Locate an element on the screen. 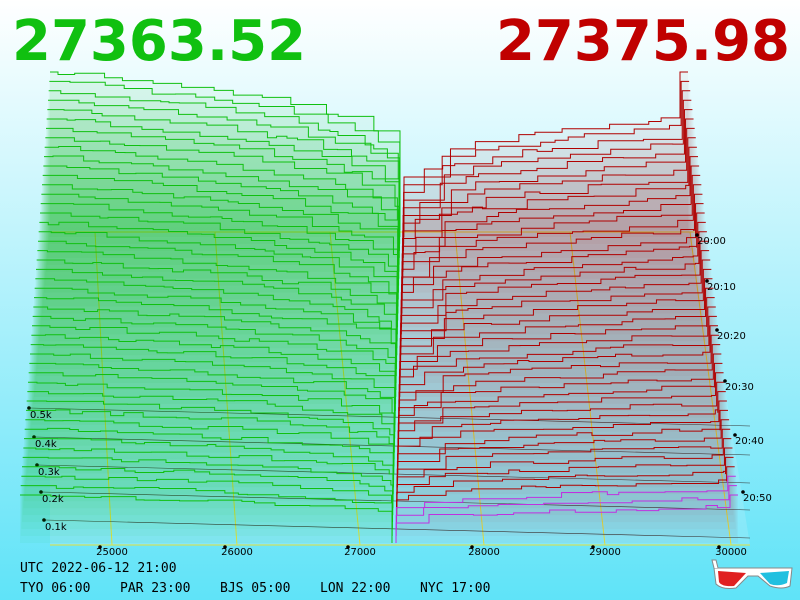 The image size is (800, 600). price-label: 26000 is located at coordinates (237, 552).